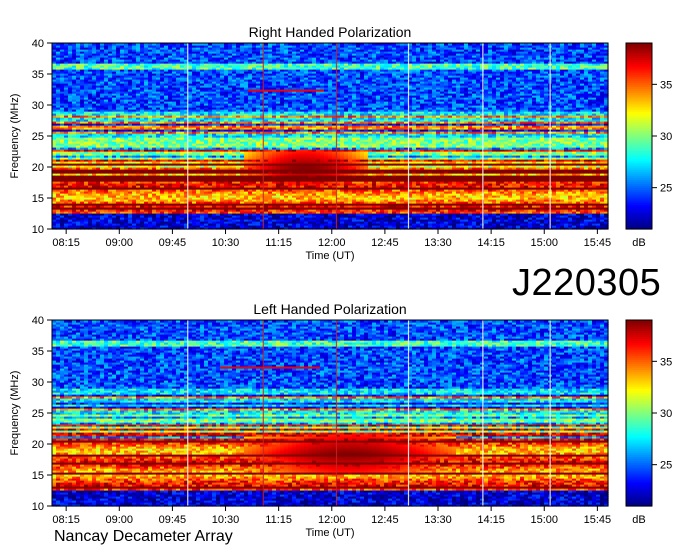 The height and width of the screenshot is (552, 680). What do you see at coordinates (143, 537) in the screenshot?
I see `instrument-label: Nancay Decameter Array` at bounding box center [143, 537].